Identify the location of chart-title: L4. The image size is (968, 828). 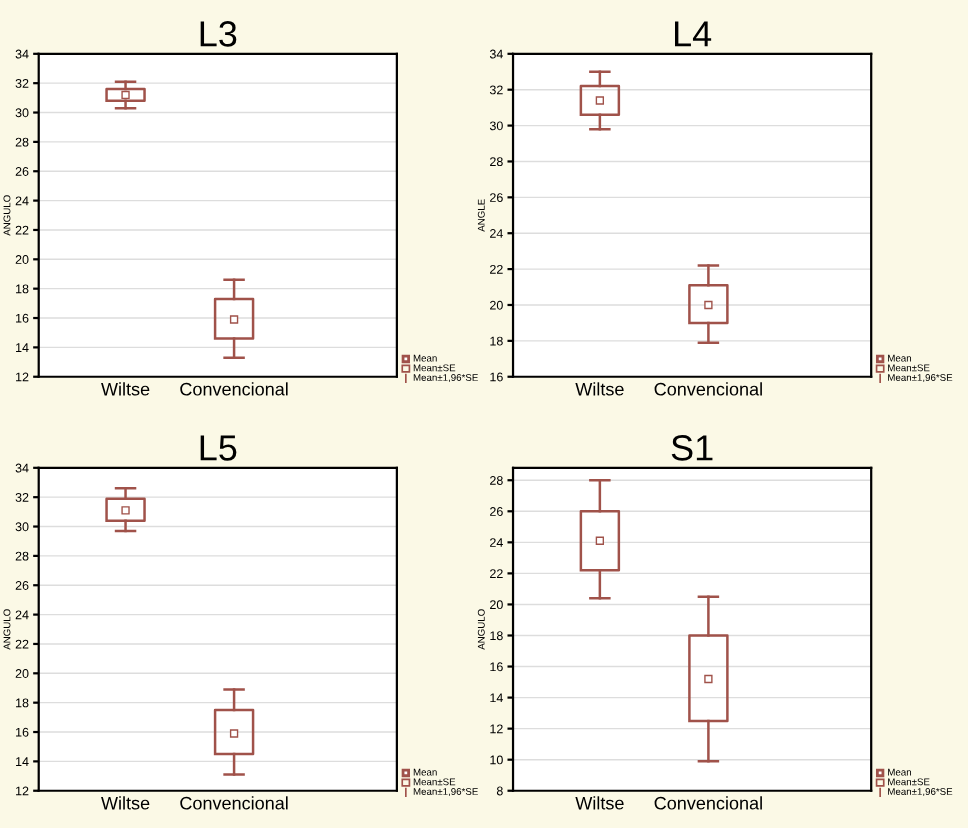
(693, 34).